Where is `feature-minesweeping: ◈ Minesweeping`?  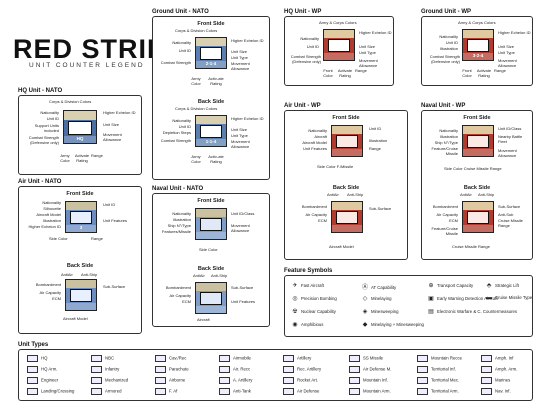
feature-minesweeping: ◈ Minesweeping is located at coordinates (380, 312).